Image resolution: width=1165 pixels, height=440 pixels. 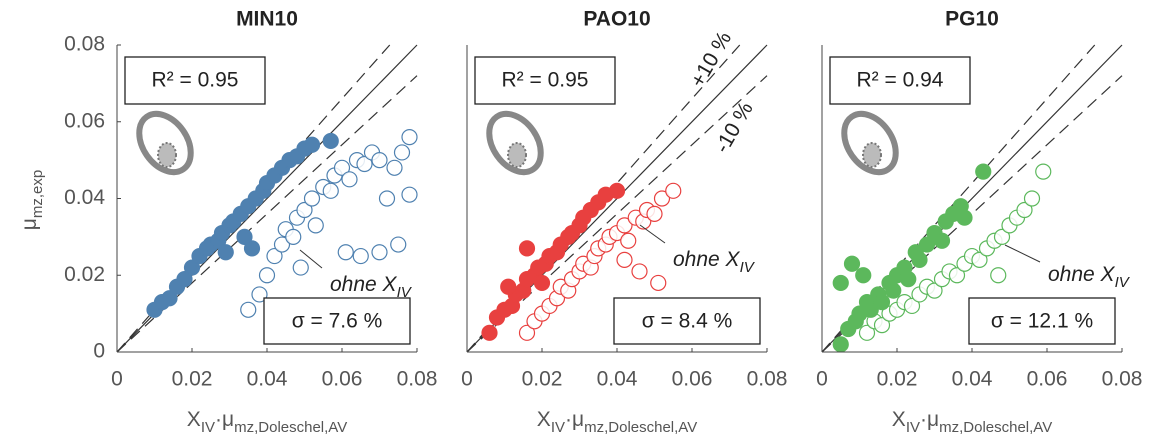 I want to click on ohne-label: ohne XIV, so click(x=371, y=287).